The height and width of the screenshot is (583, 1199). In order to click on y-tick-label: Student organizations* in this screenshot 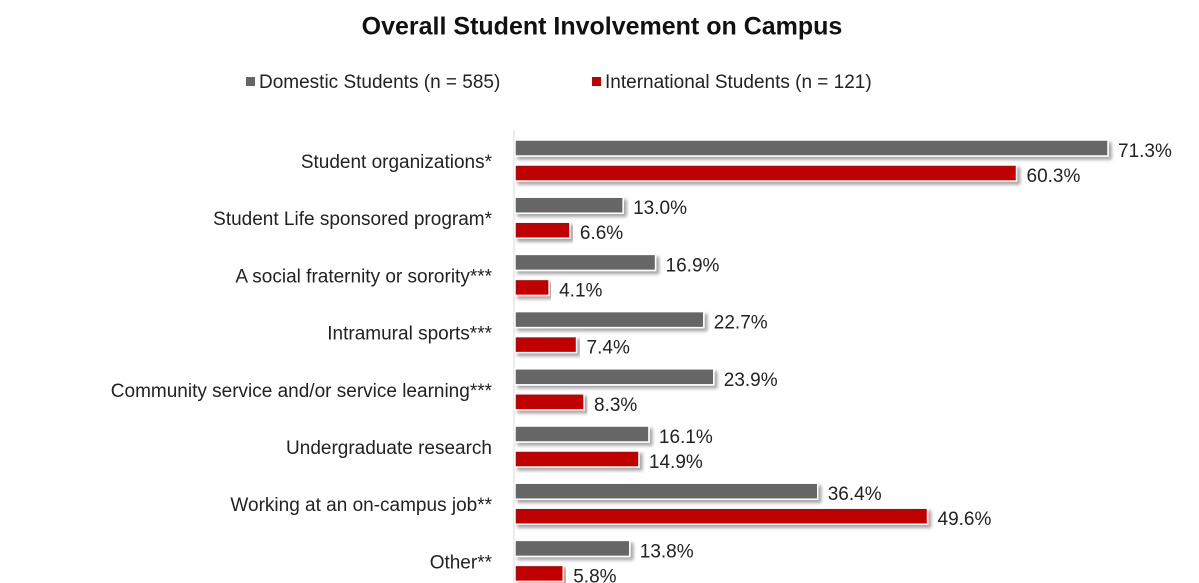, I will do `click(397, 162)`.